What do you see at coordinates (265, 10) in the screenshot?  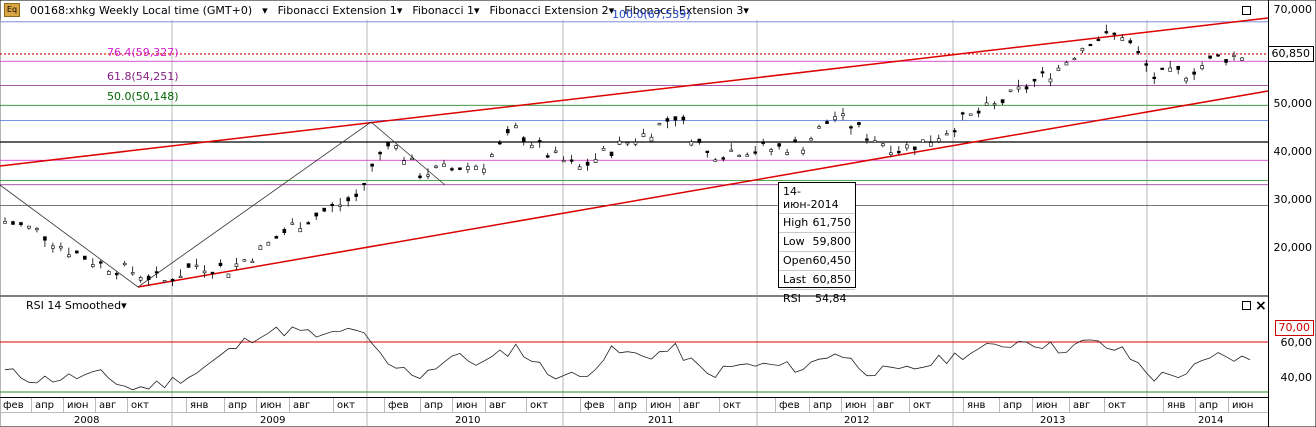 I see `symbol-dropdown-icon: ▾` at bounding box center [265, 10].